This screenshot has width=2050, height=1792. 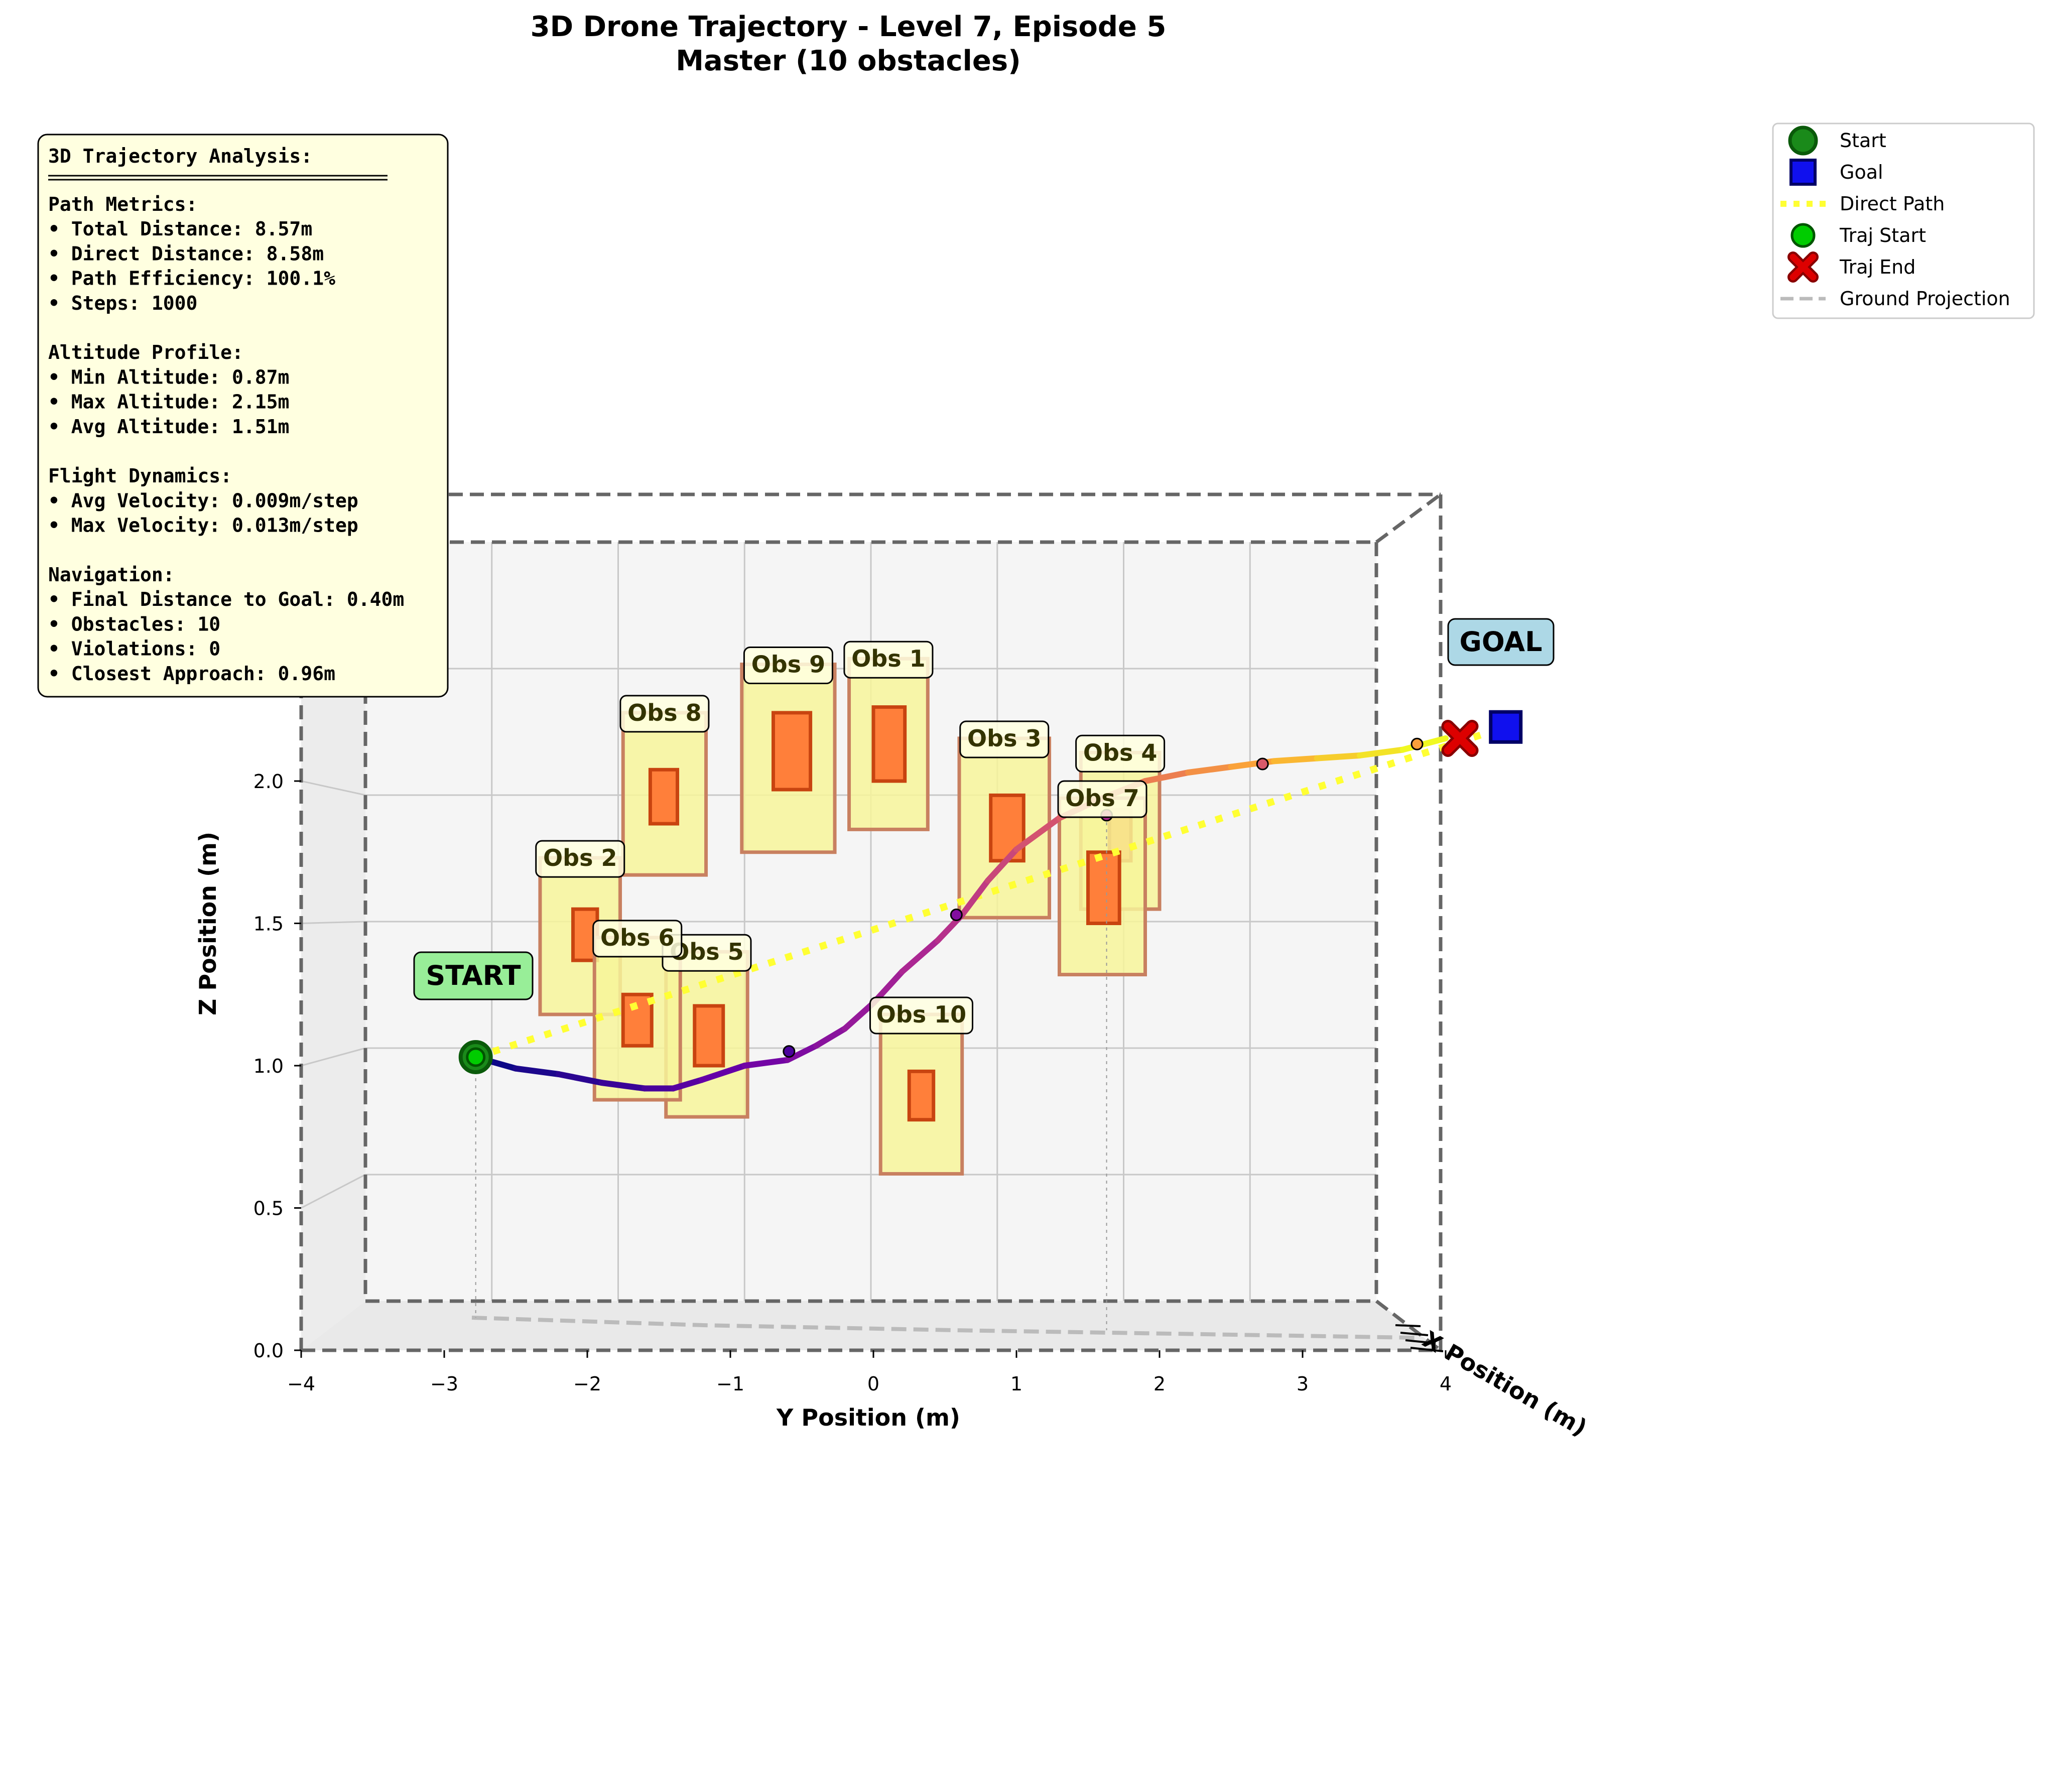 What do you see at coordinates (168, 402) in the screenshot?
I see `stats-line: • Max Altitude: 2.15m` at bounding box center [168, 402].